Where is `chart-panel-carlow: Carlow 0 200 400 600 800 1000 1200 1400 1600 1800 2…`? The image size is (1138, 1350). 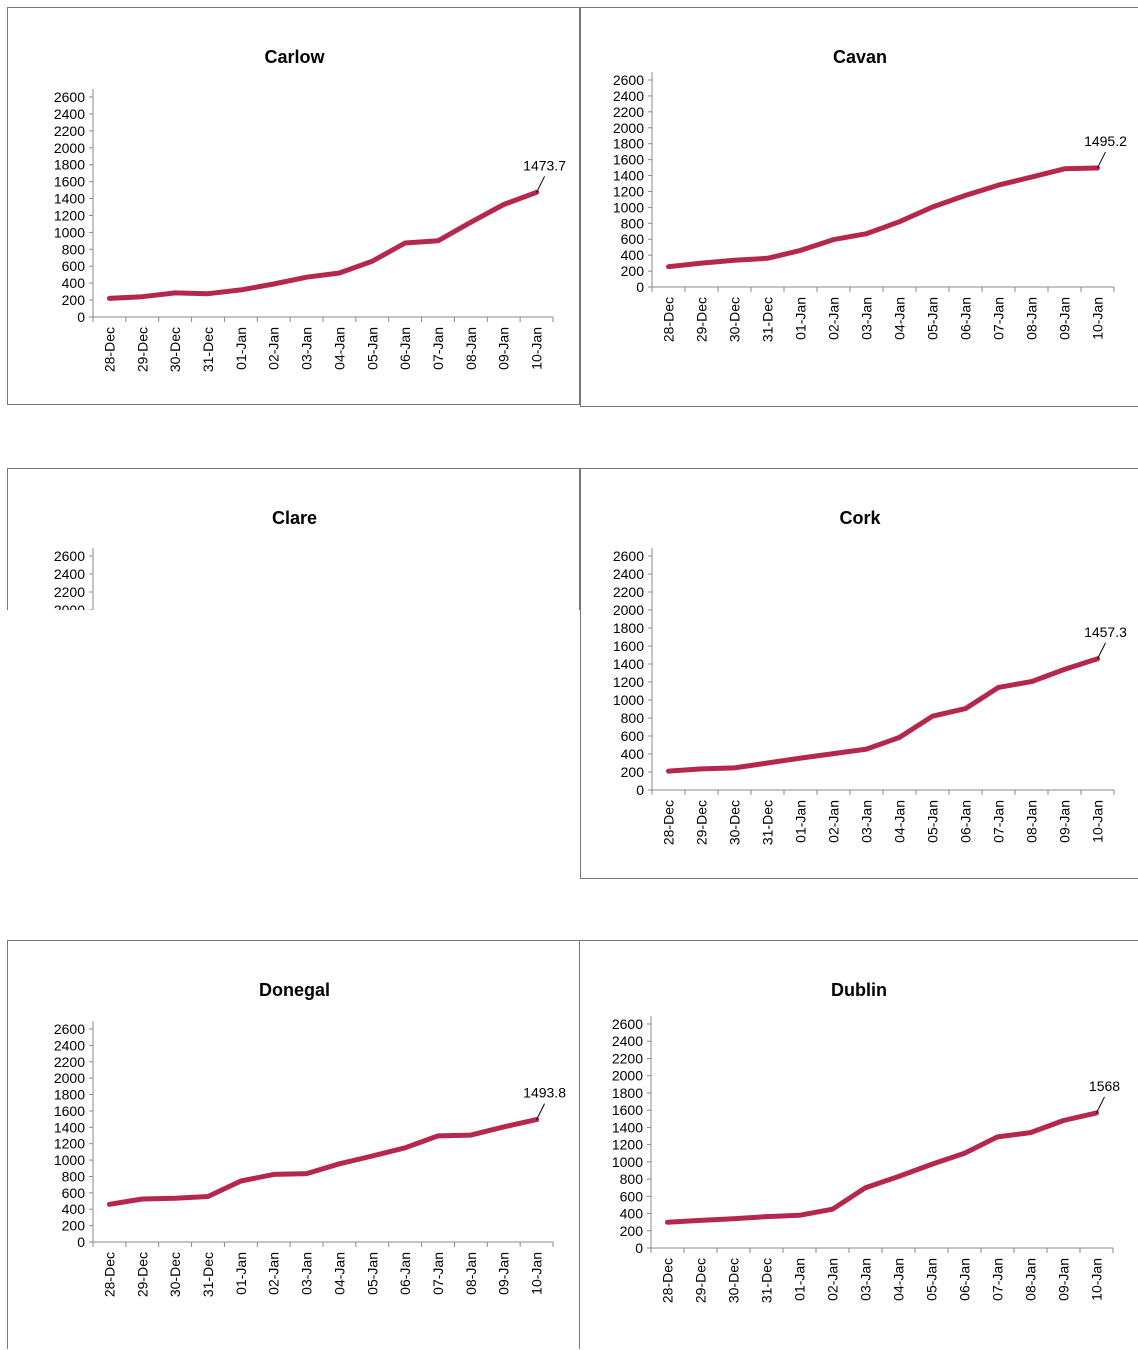
chart-panel-carlow: Carlow 0 200 400 600 800 1000 1200 1400 1600 1800 2… is located at coordinates (293, 206).